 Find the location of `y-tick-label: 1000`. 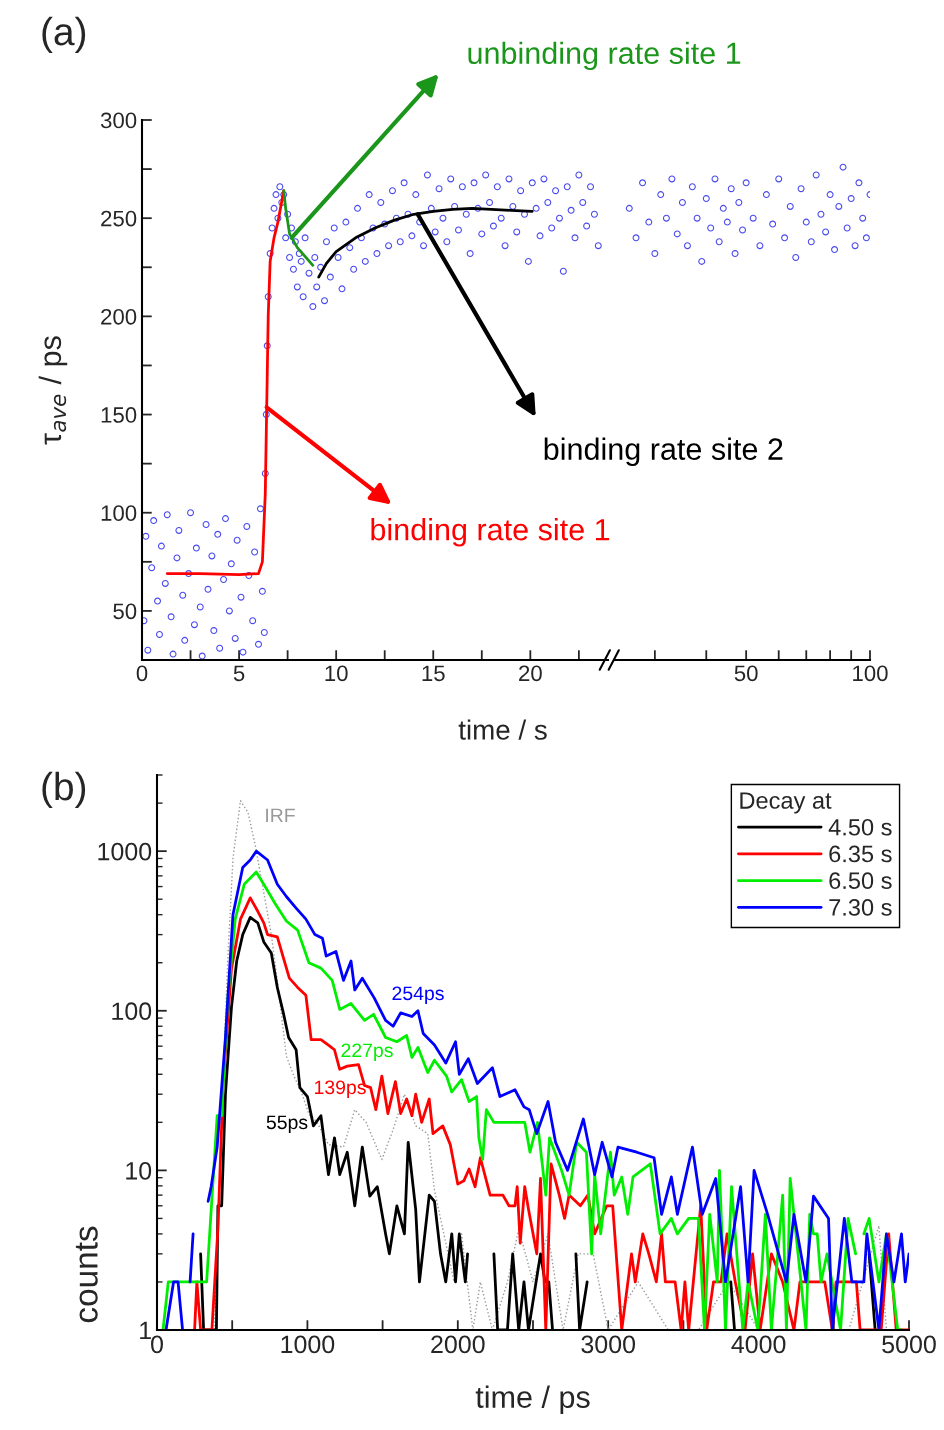

y-tick-label: 1000 is located at coordinates (125, 851).